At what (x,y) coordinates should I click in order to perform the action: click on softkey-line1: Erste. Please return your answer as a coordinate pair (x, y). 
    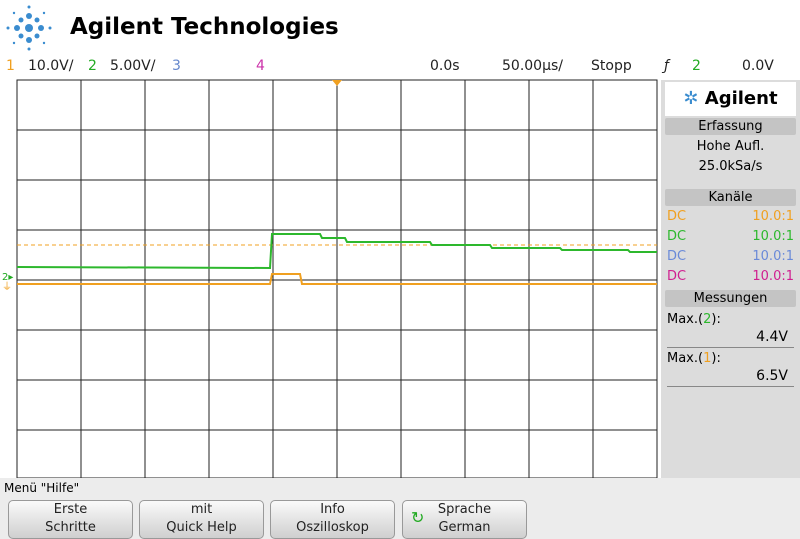
    Looking at the image, I should click on (70, 509).